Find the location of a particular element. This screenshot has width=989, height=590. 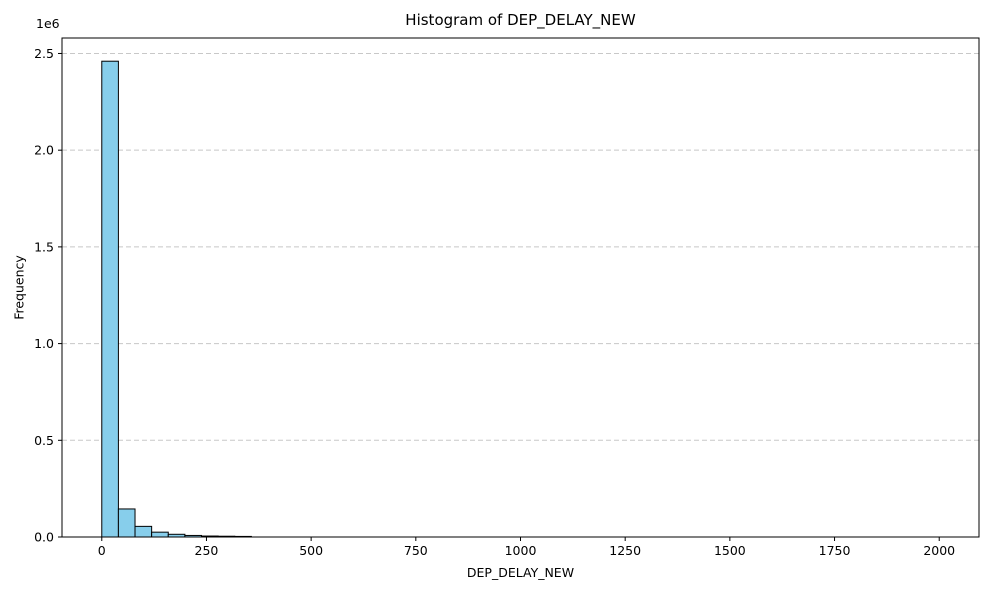

y-axis-offset-label: 1e6 is located at coordinates (48, 23).